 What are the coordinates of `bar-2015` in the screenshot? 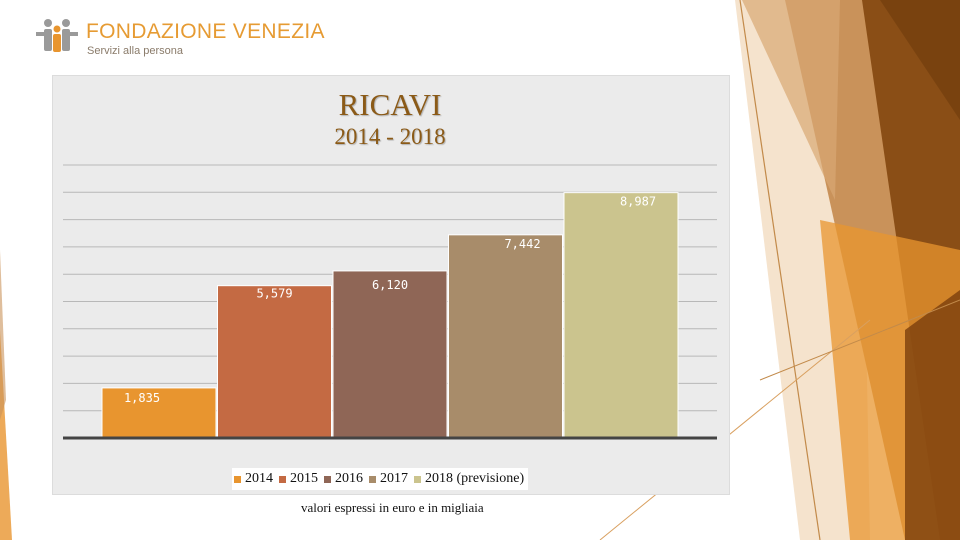 It's located at (274, 362).